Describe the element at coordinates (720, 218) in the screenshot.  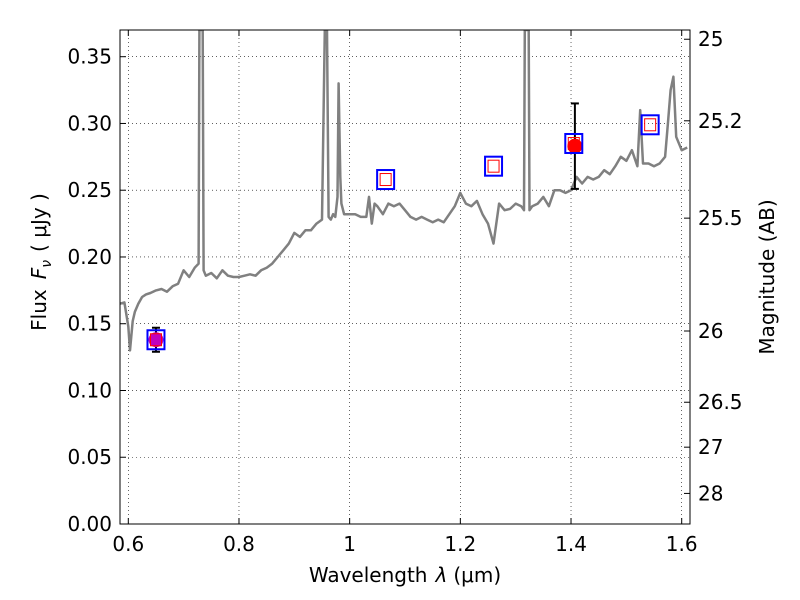
I see `y2-tick-label: 25.5` at that location.